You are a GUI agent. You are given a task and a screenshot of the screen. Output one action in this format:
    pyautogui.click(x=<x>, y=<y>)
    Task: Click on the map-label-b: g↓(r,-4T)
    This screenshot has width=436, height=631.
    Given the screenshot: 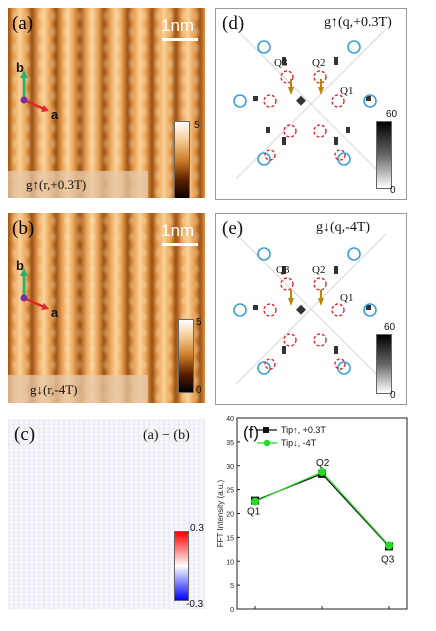 What is the action you would take?
    pyautogui.click(x=54, y=389)
    